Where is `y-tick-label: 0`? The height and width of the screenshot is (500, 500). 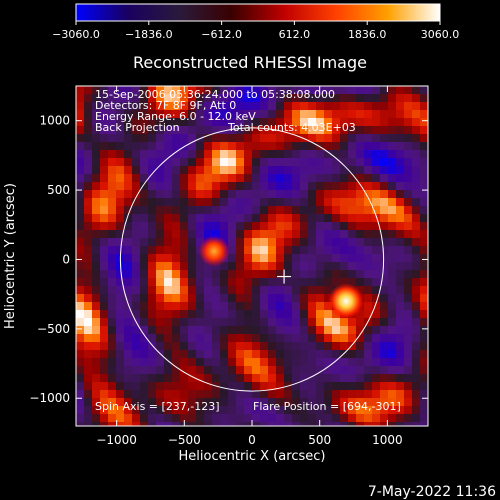
y-tick-label: 0 is located at coordinates (66, 259).